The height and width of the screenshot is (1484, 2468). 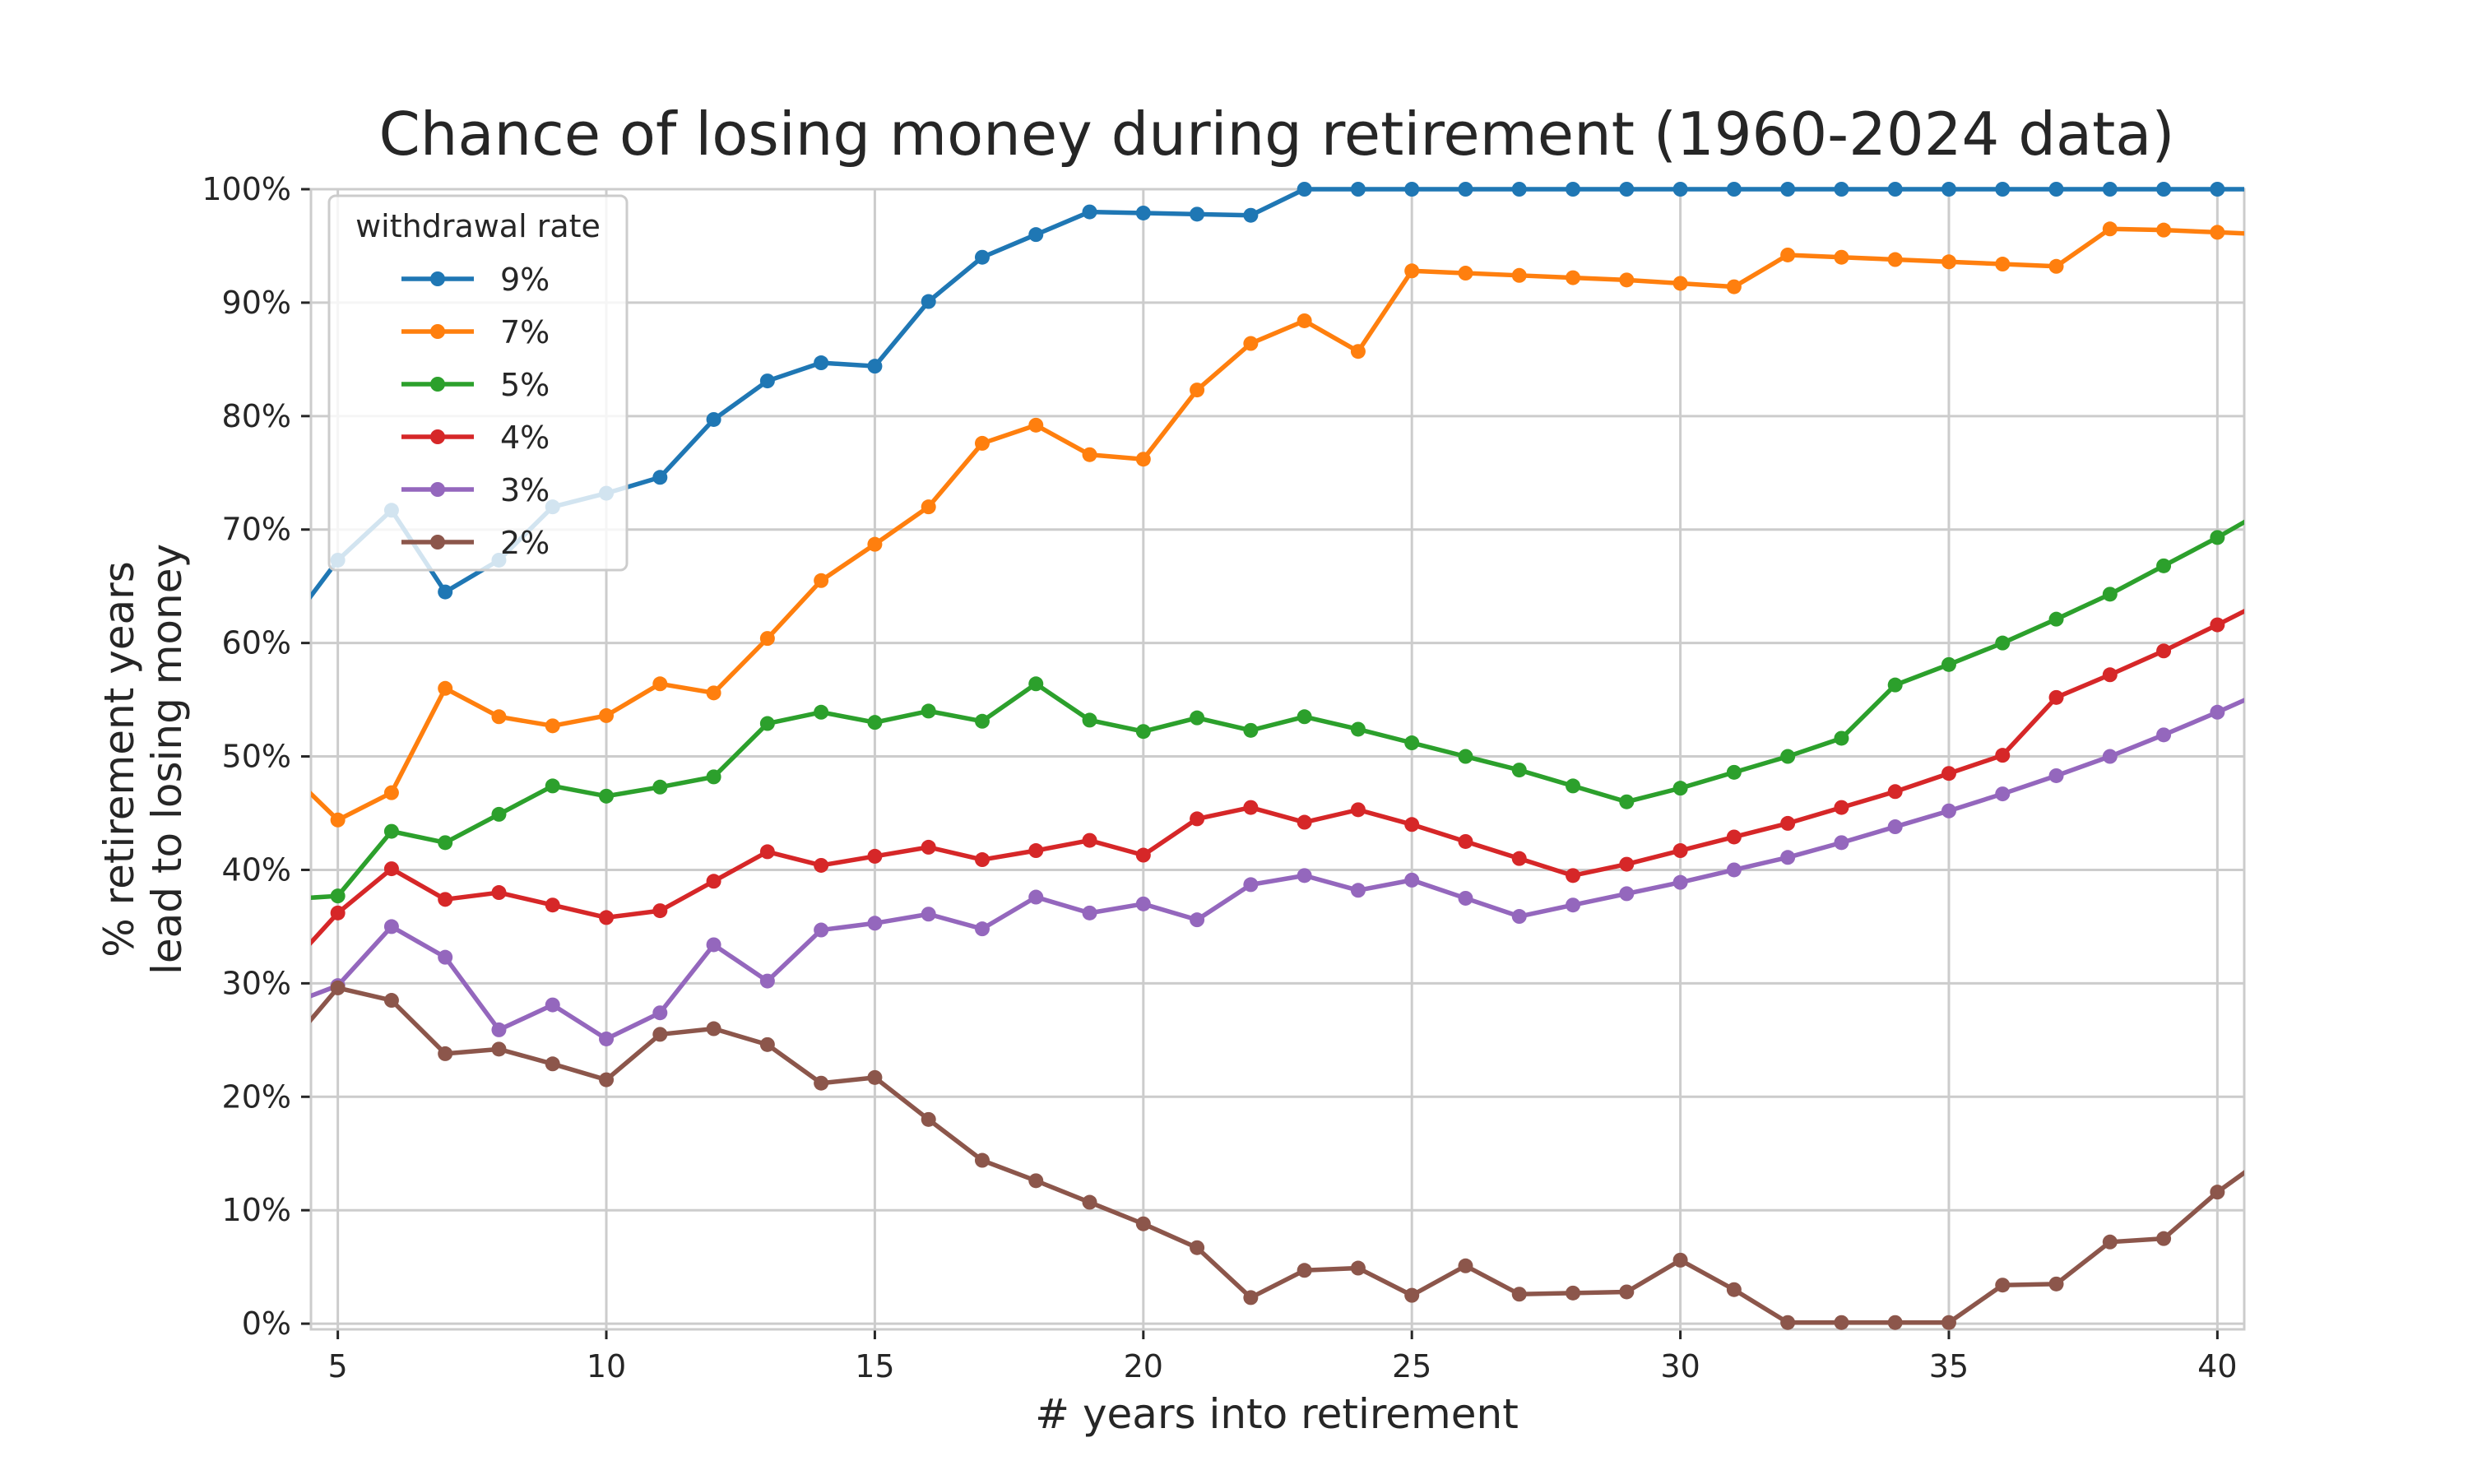 I want to click on y-tick-label: 10%, so click(x=256, y=1210).